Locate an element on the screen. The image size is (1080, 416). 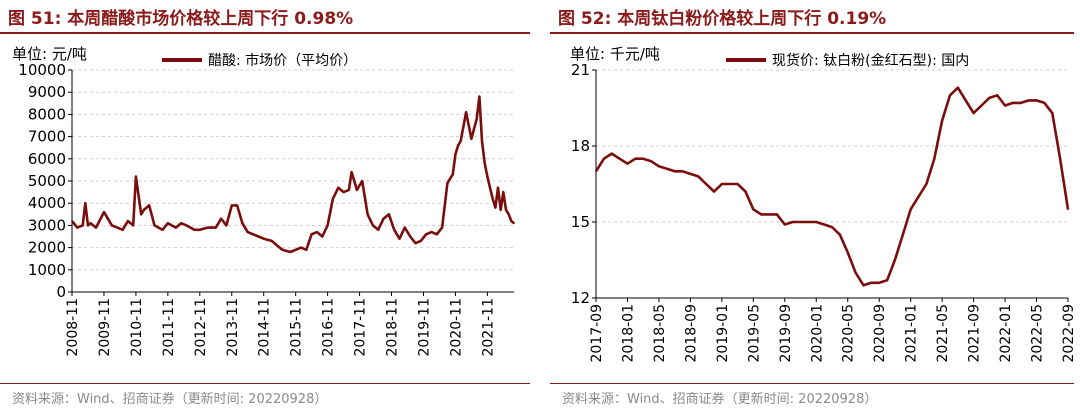
x-tick-label: 2019-09 is located at coordinates (786, 333).